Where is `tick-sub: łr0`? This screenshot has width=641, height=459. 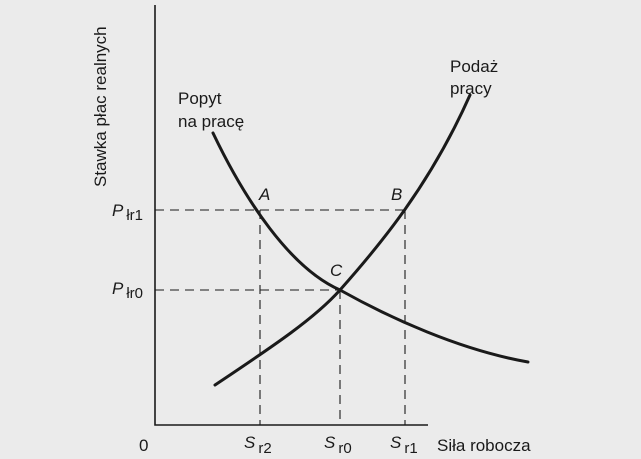
tick-sub: łr0 is located at coordinates (134, 293).